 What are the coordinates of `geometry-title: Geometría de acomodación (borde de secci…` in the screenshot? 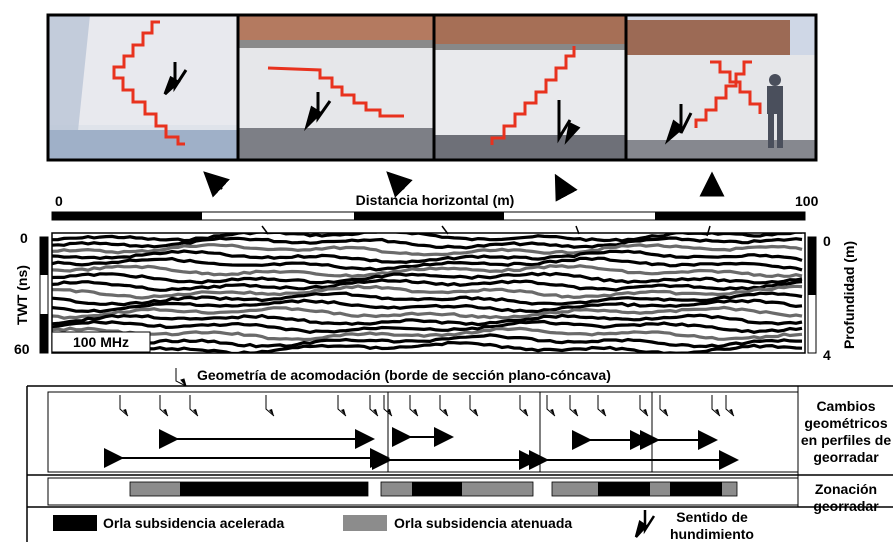 It's located at (404, 375).